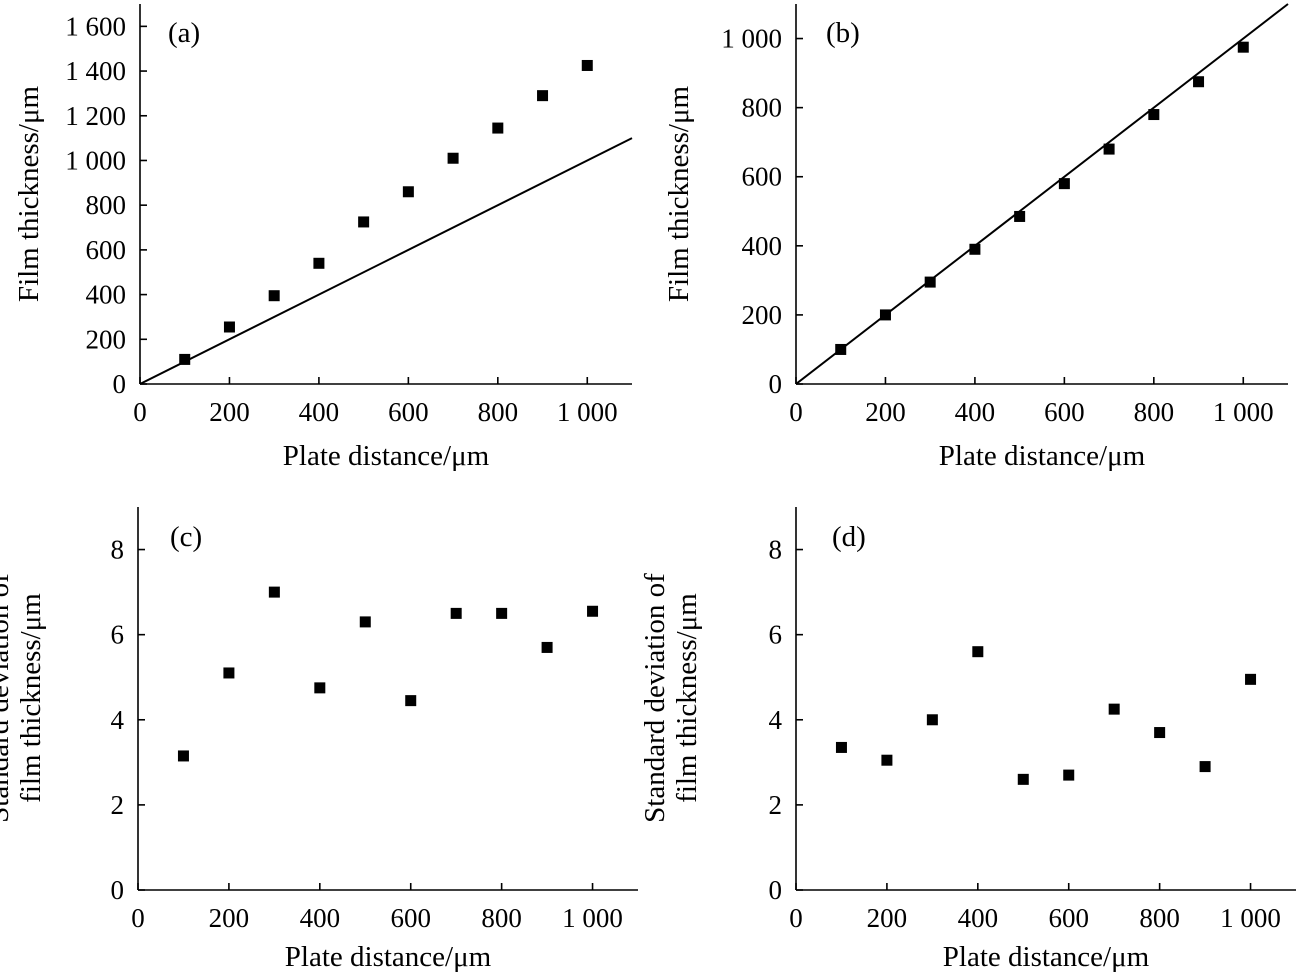 This screenshot has height=977, width=1300. Describe the element at coordinates (95, 26) in the screenshot. I see `y-tick-label: 1 600` at that location.